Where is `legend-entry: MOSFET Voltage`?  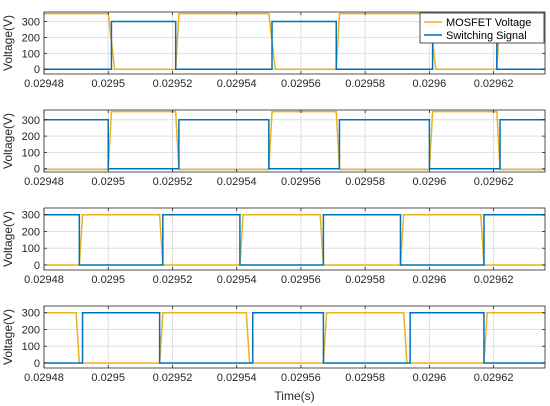
legend-entry: MOSFET Voltage is located at coordinates (488, 23).